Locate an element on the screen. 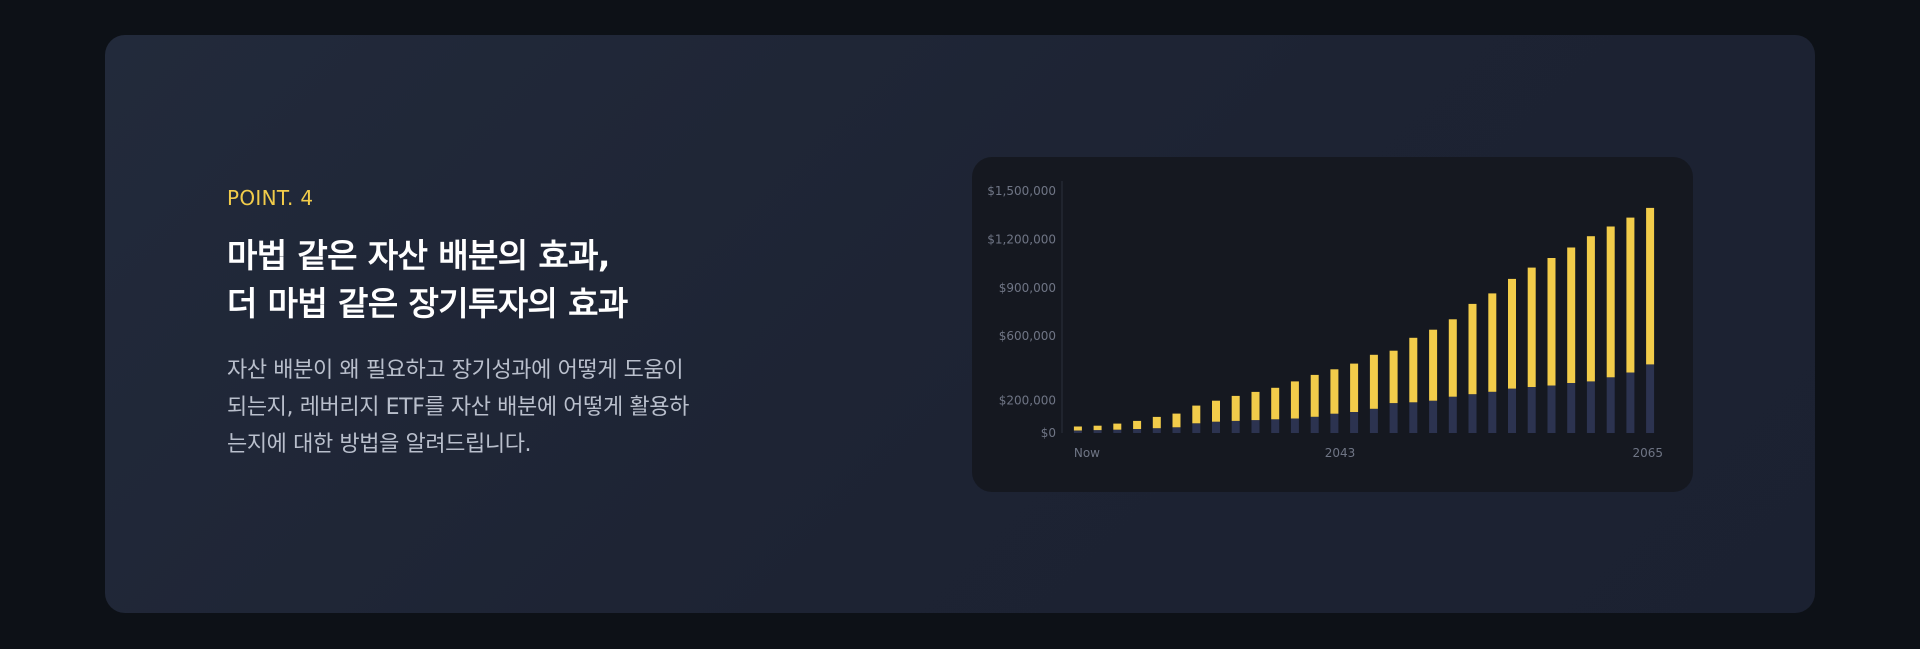 This screenshot has width=1920, height=649. headline-line-2: 더 마법 같은 장기투자의 효과 is located at coordinates (427, 303).